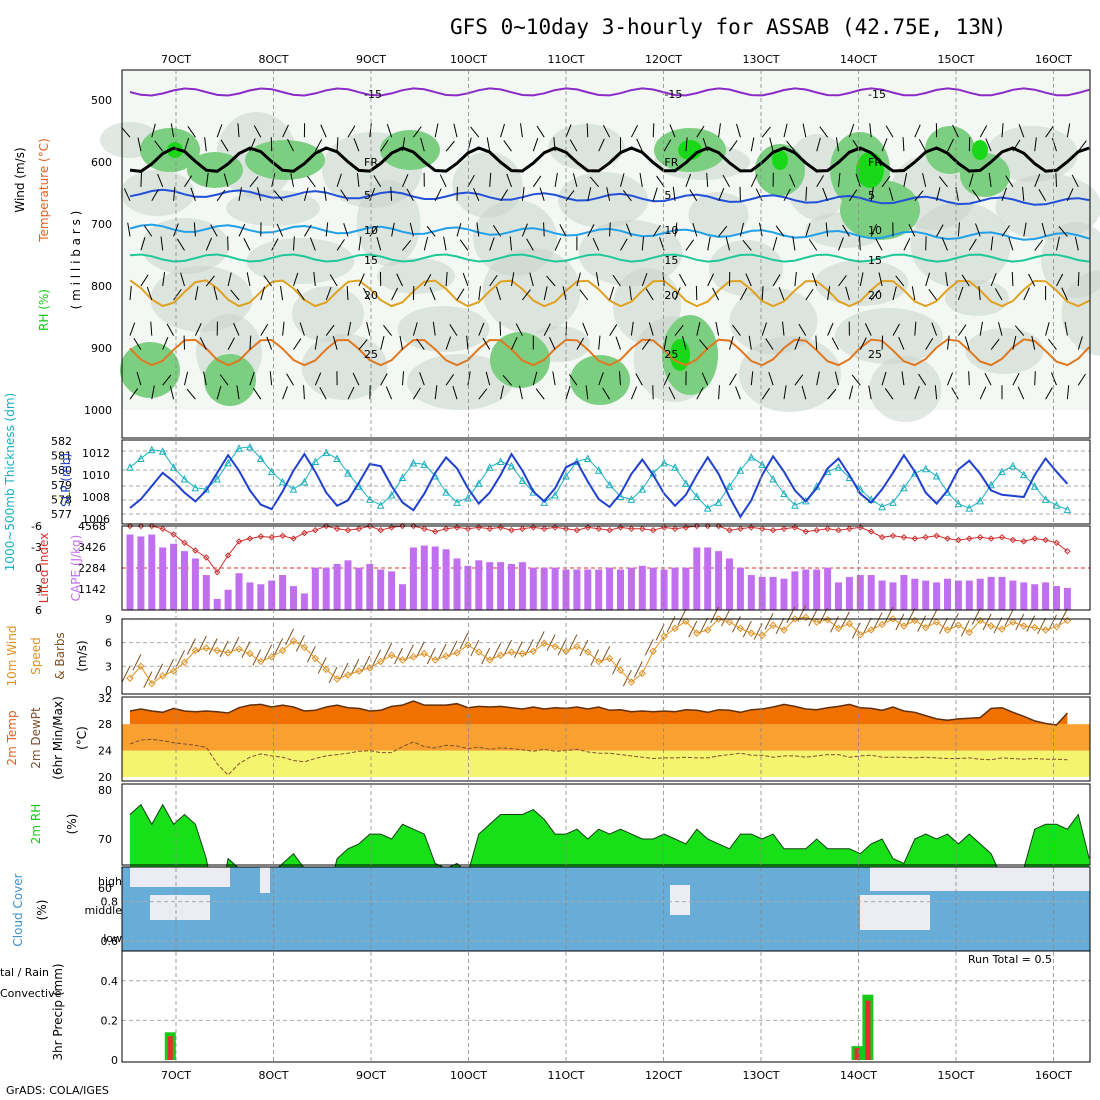 This screenshot has width=1100, height=1100. Describe the element at coordinates (82, 655) in the screenshot. I see `wind10-unit: (m/s)` at that location.